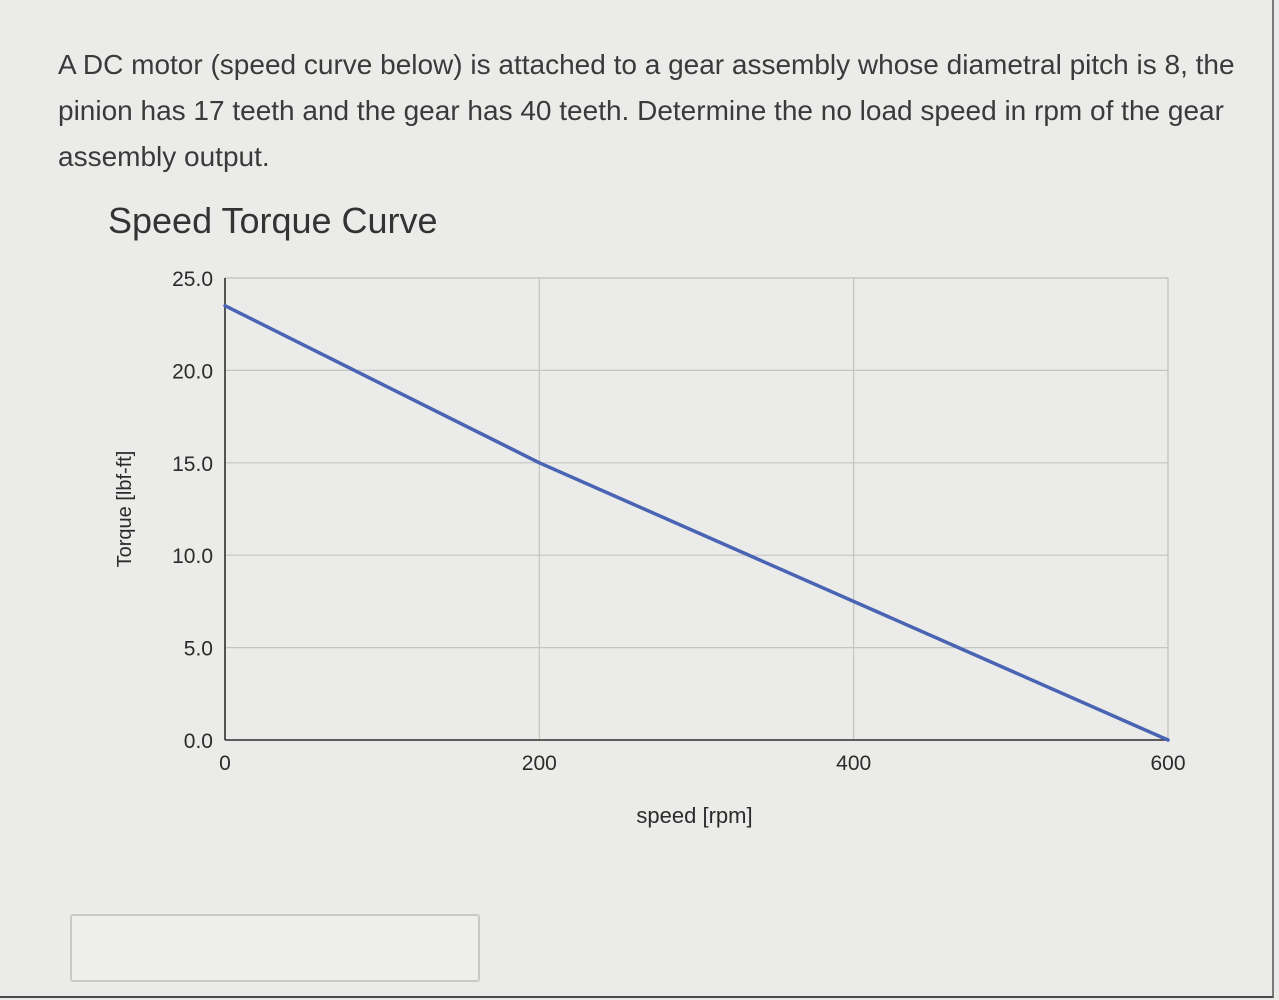  I want to click on y-tick-label: 10.0, so click(192, 556).